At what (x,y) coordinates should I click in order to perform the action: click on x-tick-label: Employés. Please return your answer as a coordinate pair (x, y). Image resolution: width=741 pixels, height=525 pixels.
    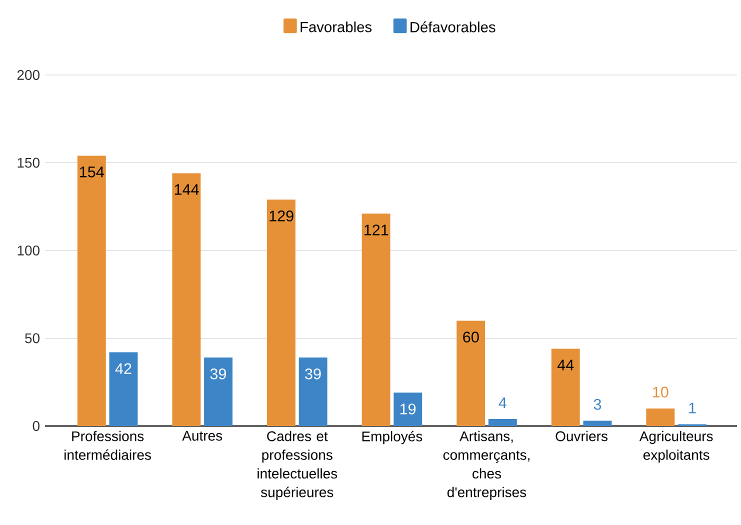
    Looking at the image, I should click on (392, 437).